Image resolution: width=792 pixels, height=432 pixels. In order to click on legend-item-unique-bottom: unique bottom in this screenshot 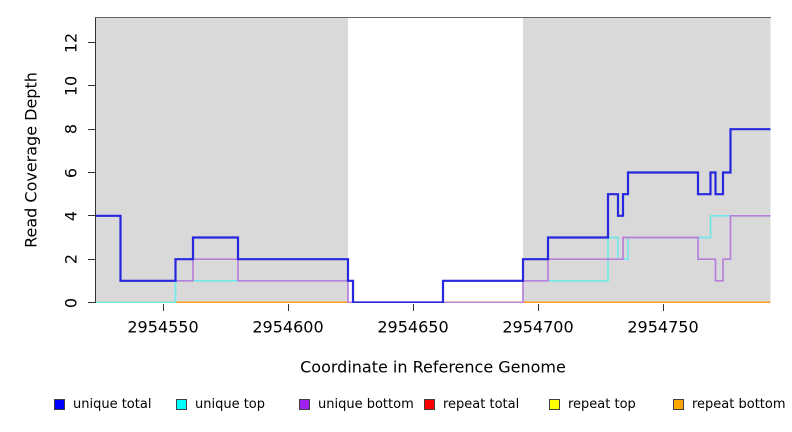, I will do `click(356, 404)`.